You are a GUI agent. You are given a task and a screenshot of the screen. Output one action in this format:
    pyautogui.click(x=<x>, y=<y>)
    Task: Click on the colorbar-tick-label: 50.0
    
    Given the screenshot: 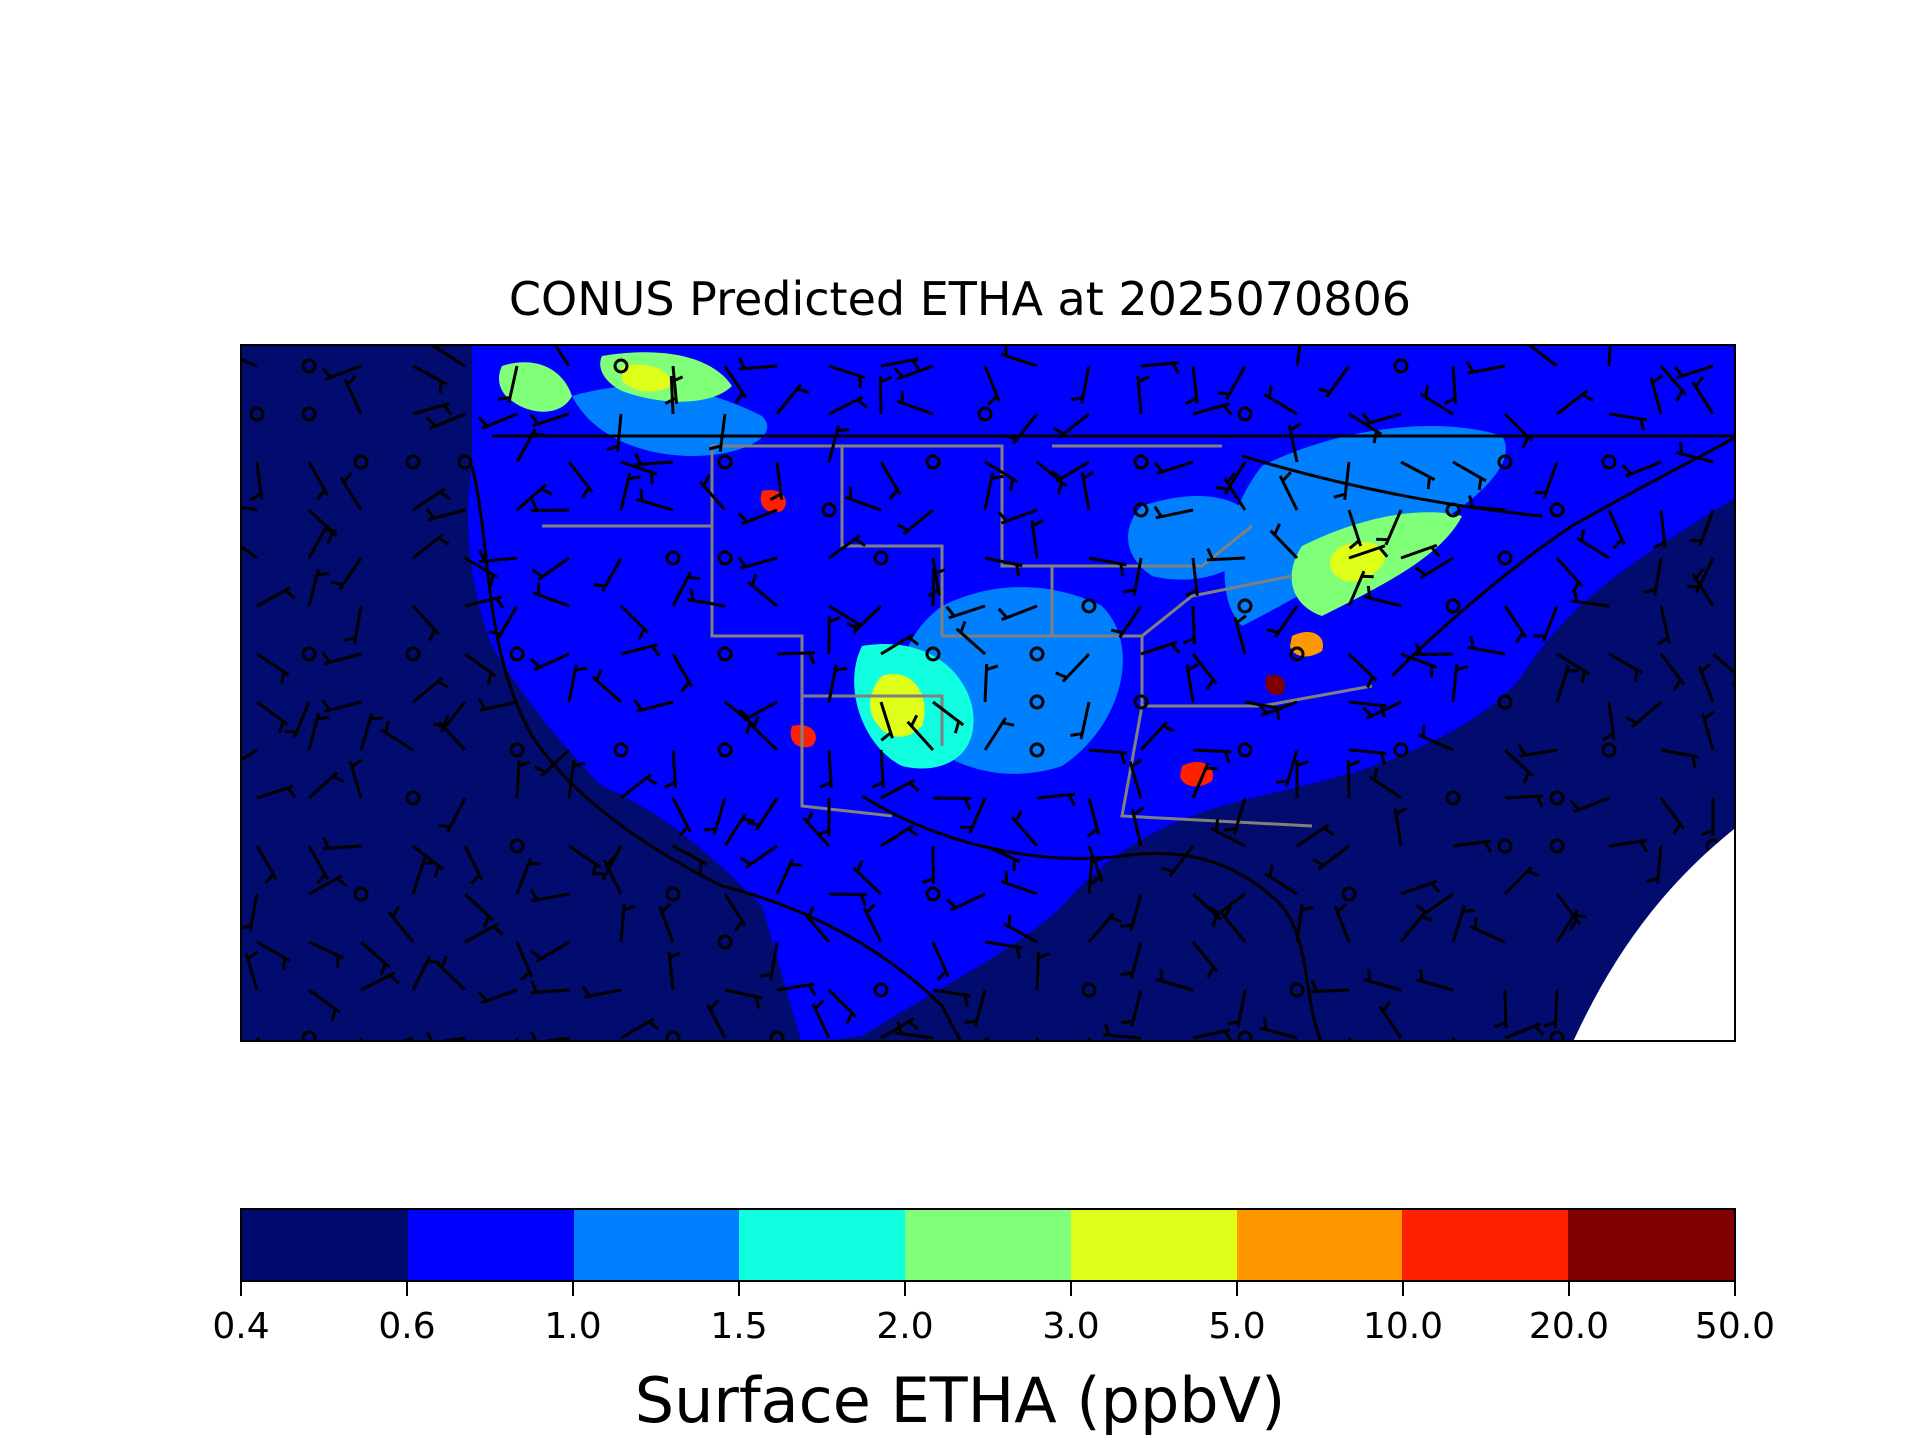 What is the action you would take?
    pyautogui.click(x=1735, y=1326)
    